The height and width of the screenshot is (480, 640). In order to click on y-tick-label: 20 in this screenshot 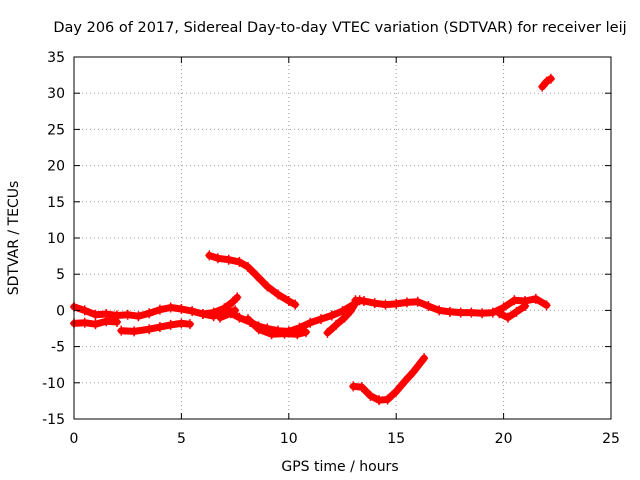, I will do `click(56, 167)`.